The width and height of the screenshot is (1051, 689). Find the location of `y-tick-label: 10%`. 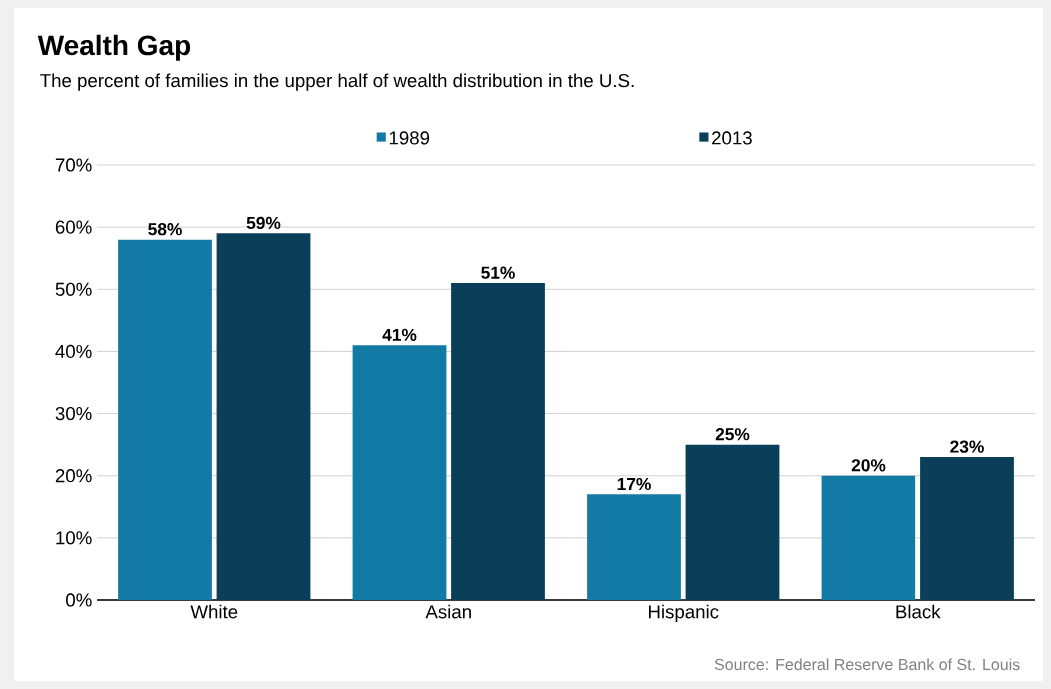

y-tick-label: 10% is located at coordinates (74, 538).